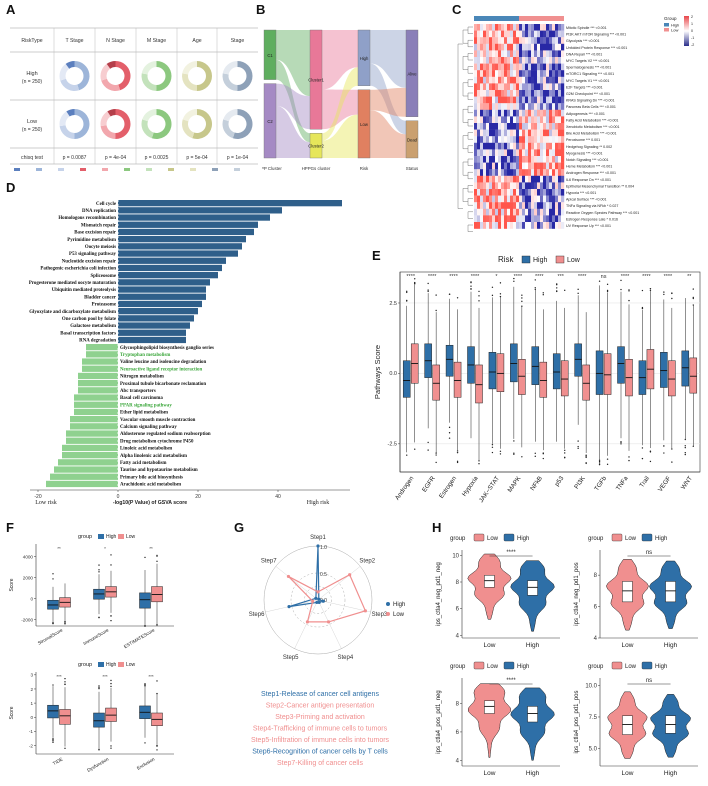 The image size is (708, 786). What do you see at coordinates (269, 562) in the screenshot?
I see `radar-axis-label: Step7` at bounding box center [269, 562].